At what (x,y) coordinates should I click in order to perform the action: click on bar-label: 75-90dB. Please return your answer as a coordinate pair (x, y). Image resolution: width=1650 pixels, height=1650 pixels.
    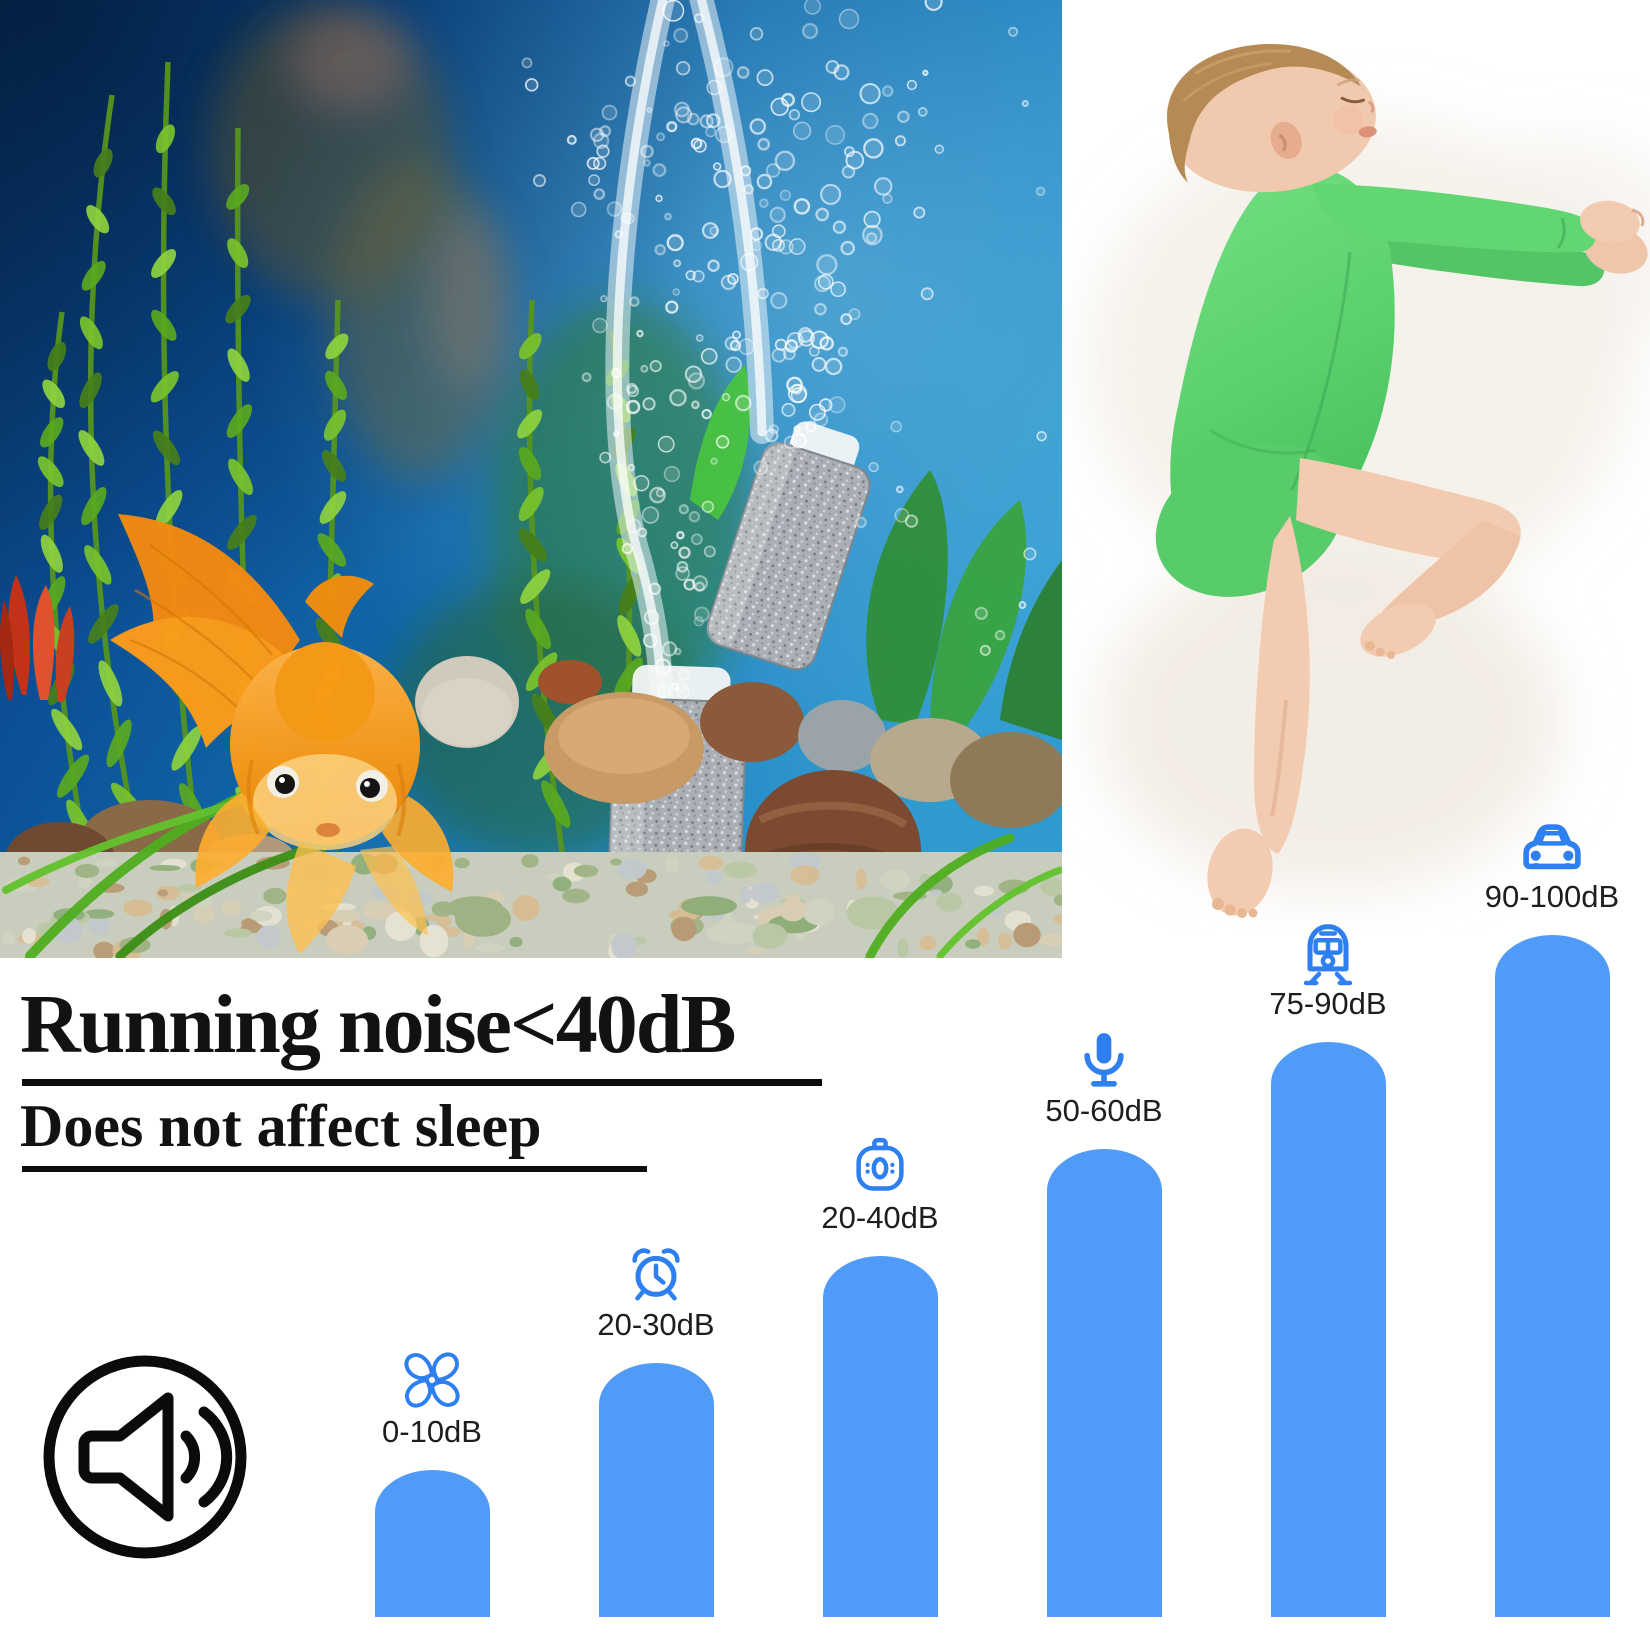
    Looking at the image, I should click on (1328, 1003).